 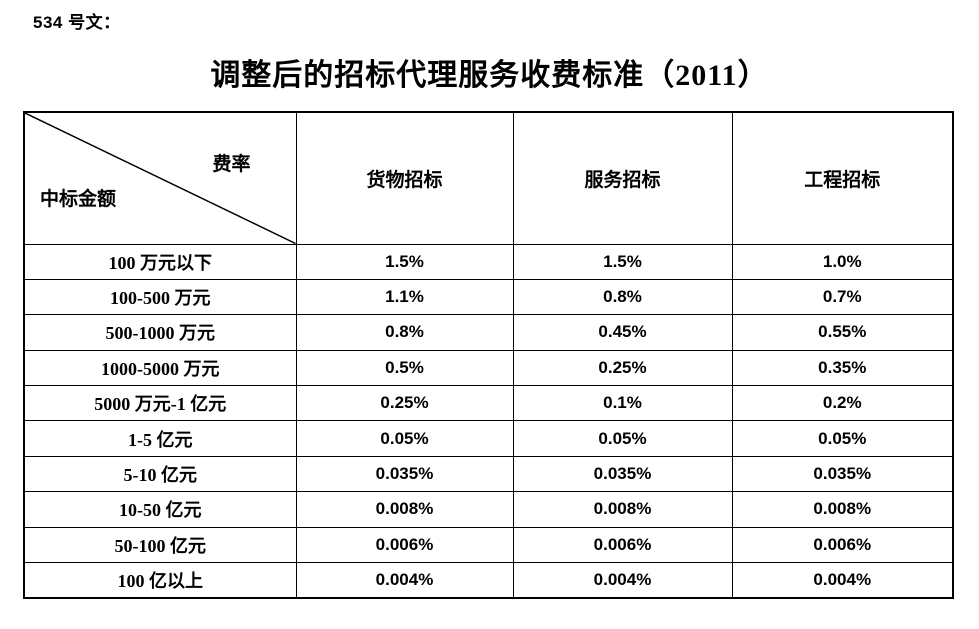 I want to click on table-row: 100-500 万元 1.1% 0.8% 0.7%, so click(x=488, y=297).